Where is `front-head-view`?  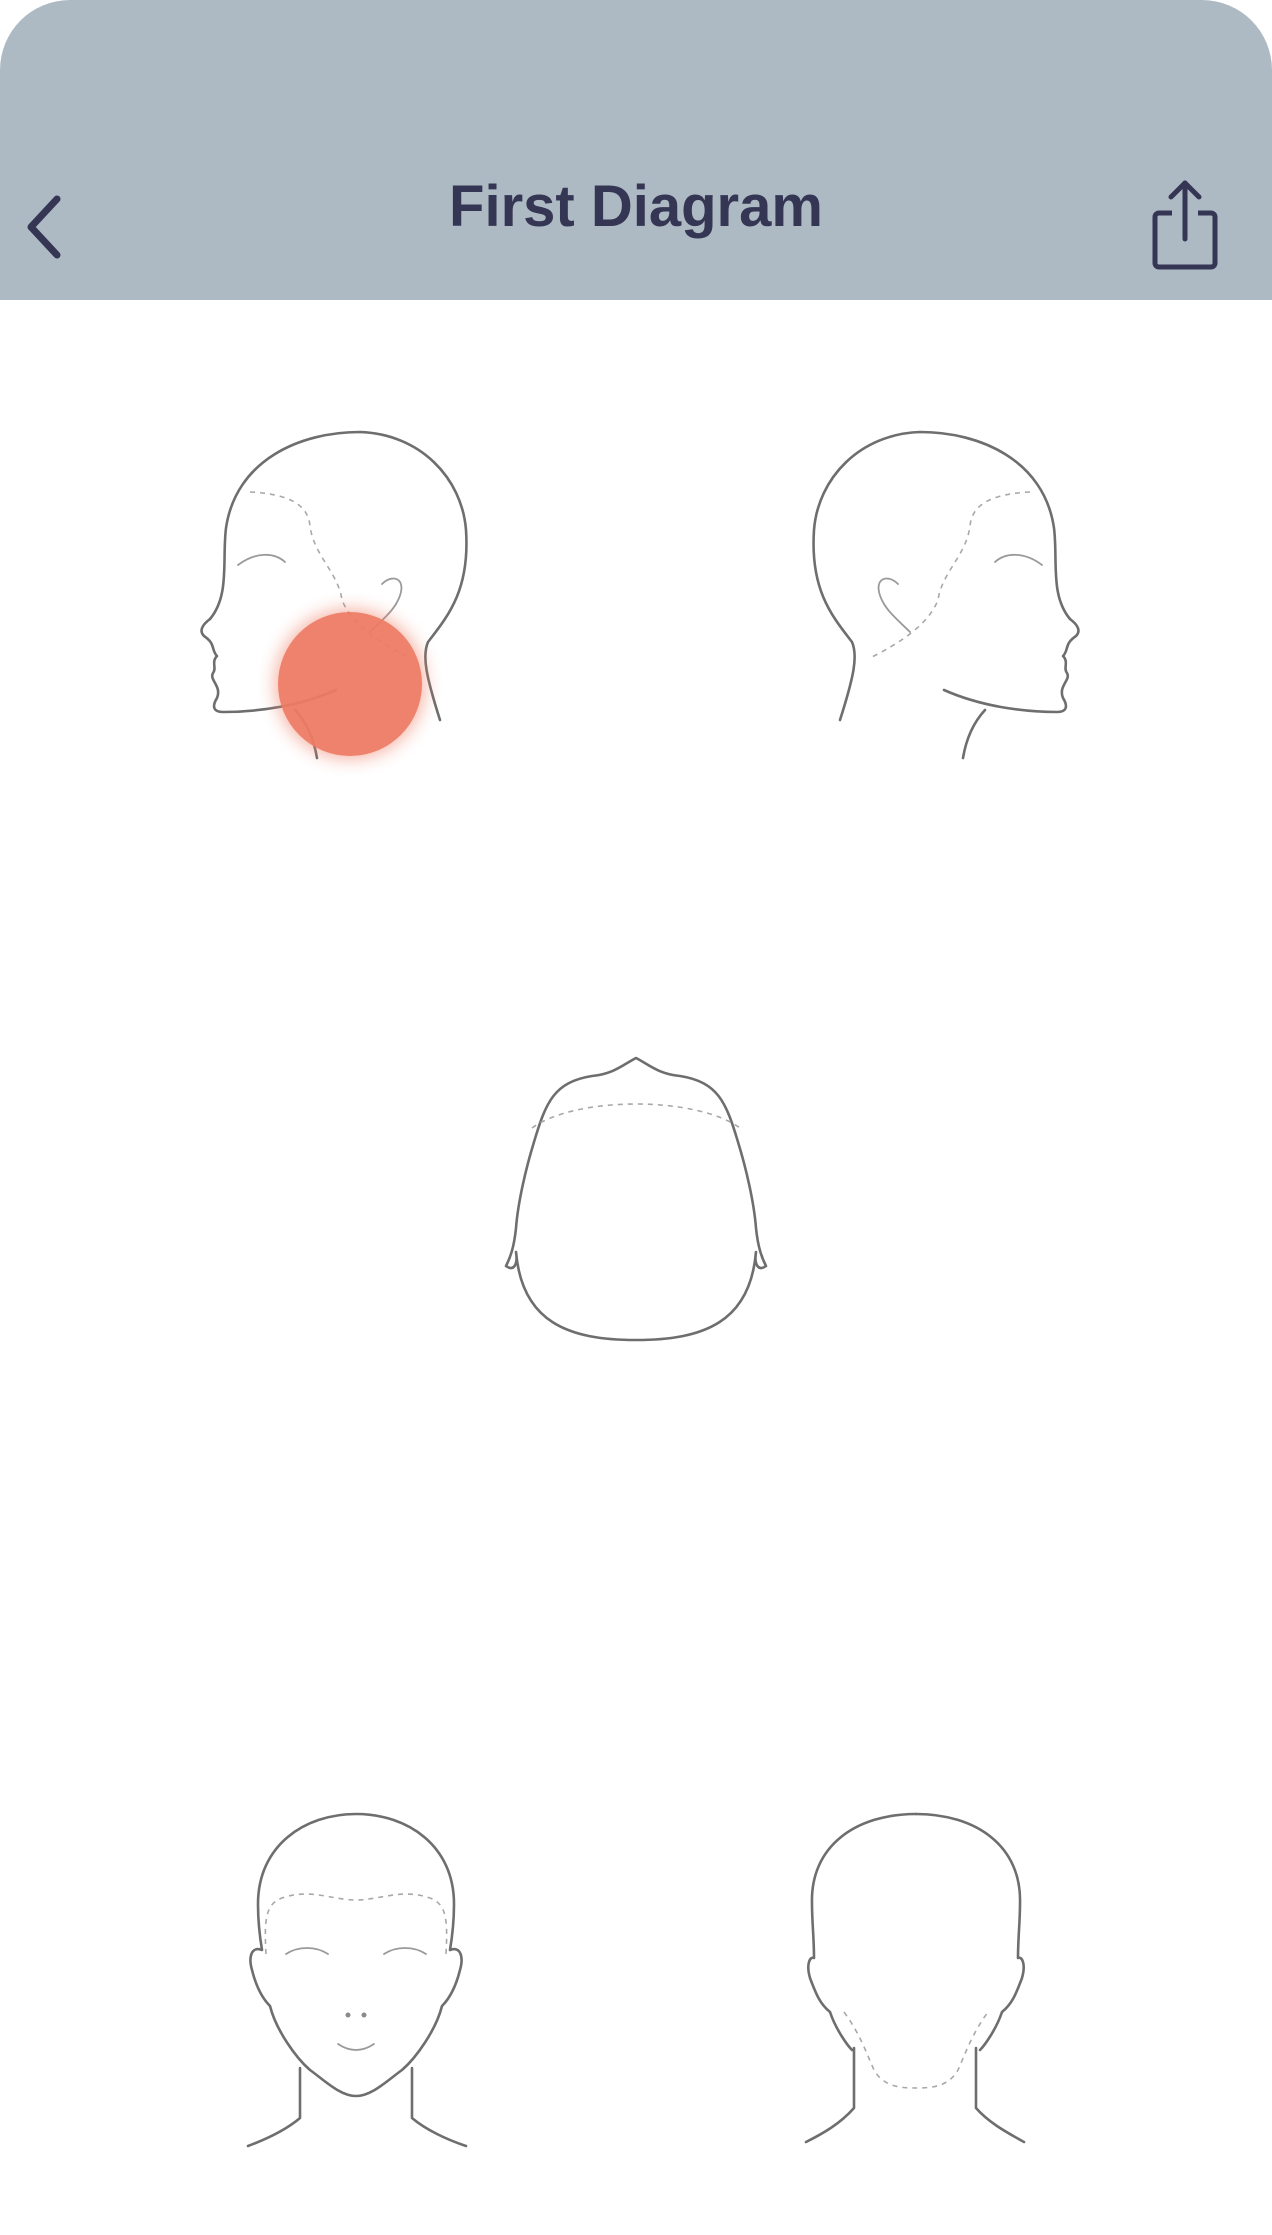 front-head-view is located at coordinates (360, 1983).